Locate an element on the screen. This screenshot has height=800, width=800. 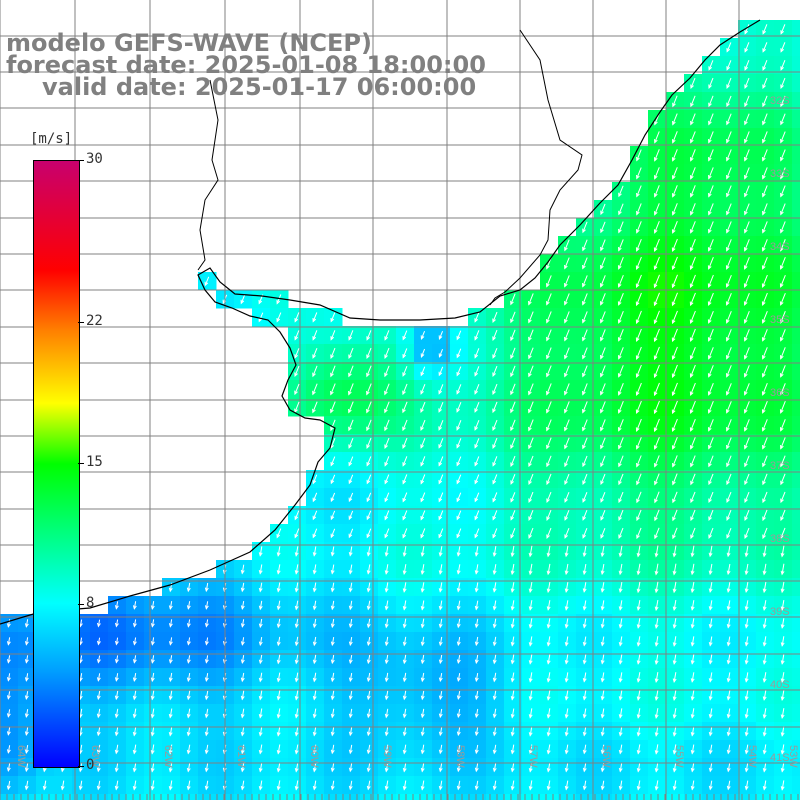
colorbar-tick-label: 30 is located at coordinates (94, 159).